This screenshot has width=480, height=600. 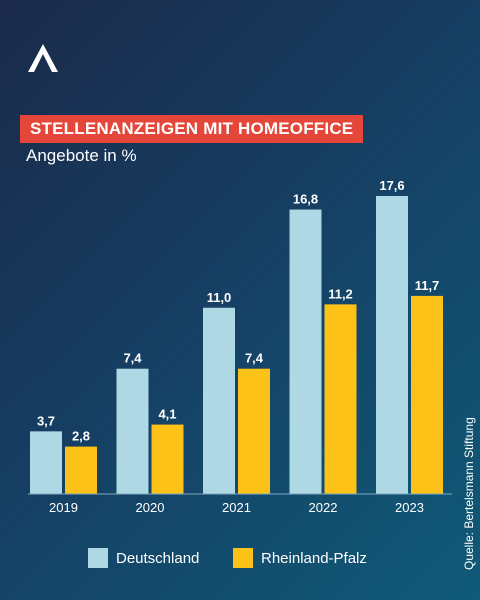 I want to click on bar-rheinland-pfalz-2023, so click(x=427, y=394).